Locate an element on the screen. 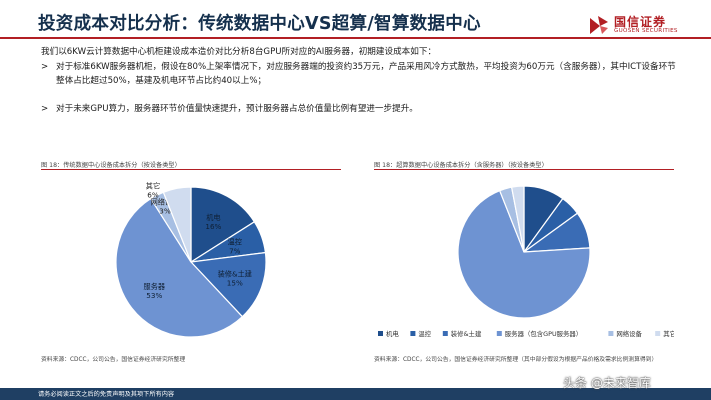 The height and width of the screenshot is (400, 711). pie-data-label: 装修&土建 is located at coordinates (235, 273).